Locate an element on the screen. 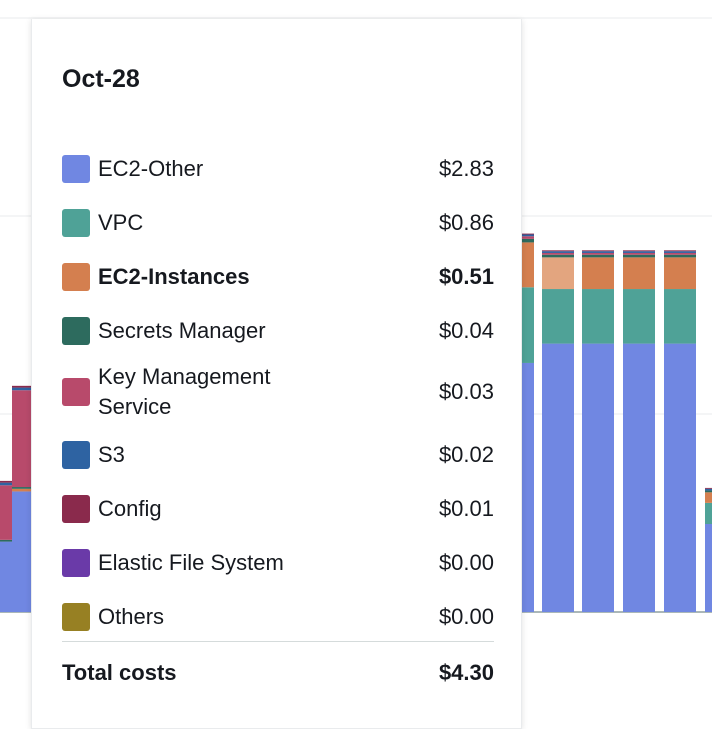 The width and height of the screenshot is (712, 729). series-value: $0.86 is located at coordinates (466, 222).